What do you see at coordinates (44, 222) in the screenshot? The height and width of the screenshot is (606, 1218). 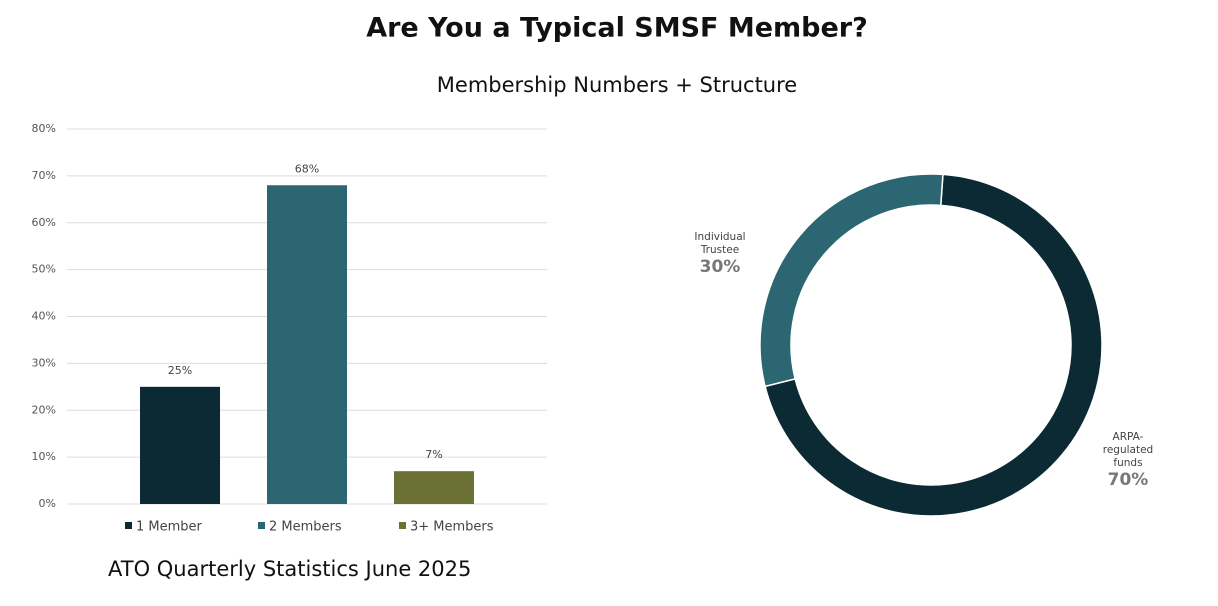 I see `y-tick-label: 60%` at bounding box center [44, 222].